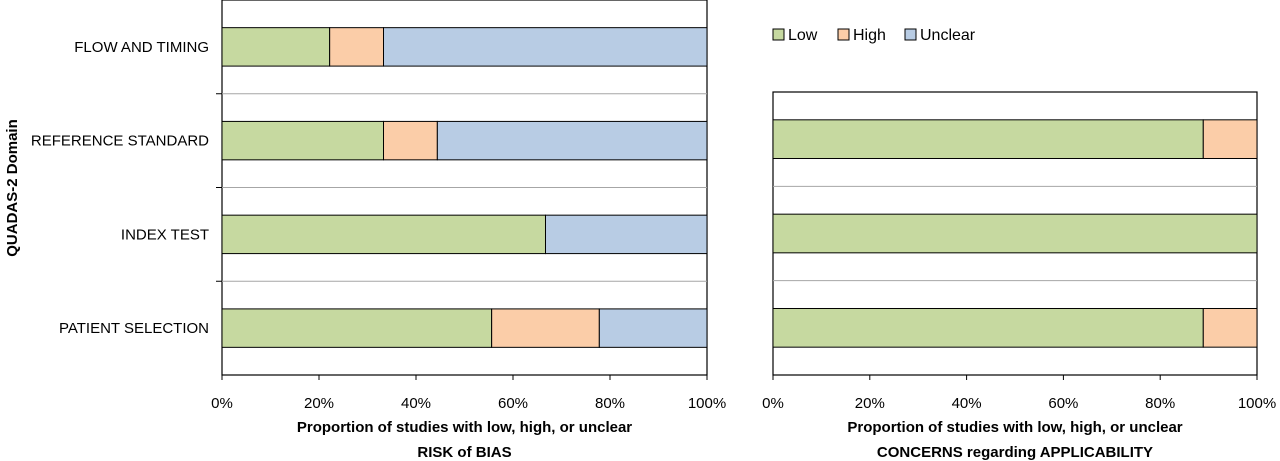 The height and width of the screenshot is (461, 1280). What do you see at coordinates (1015, 452) in the screenshot?
I see `x-axis-title-line-2: CONCERNS regarding APPLICABILITY` at bounding box center [1015, 452].